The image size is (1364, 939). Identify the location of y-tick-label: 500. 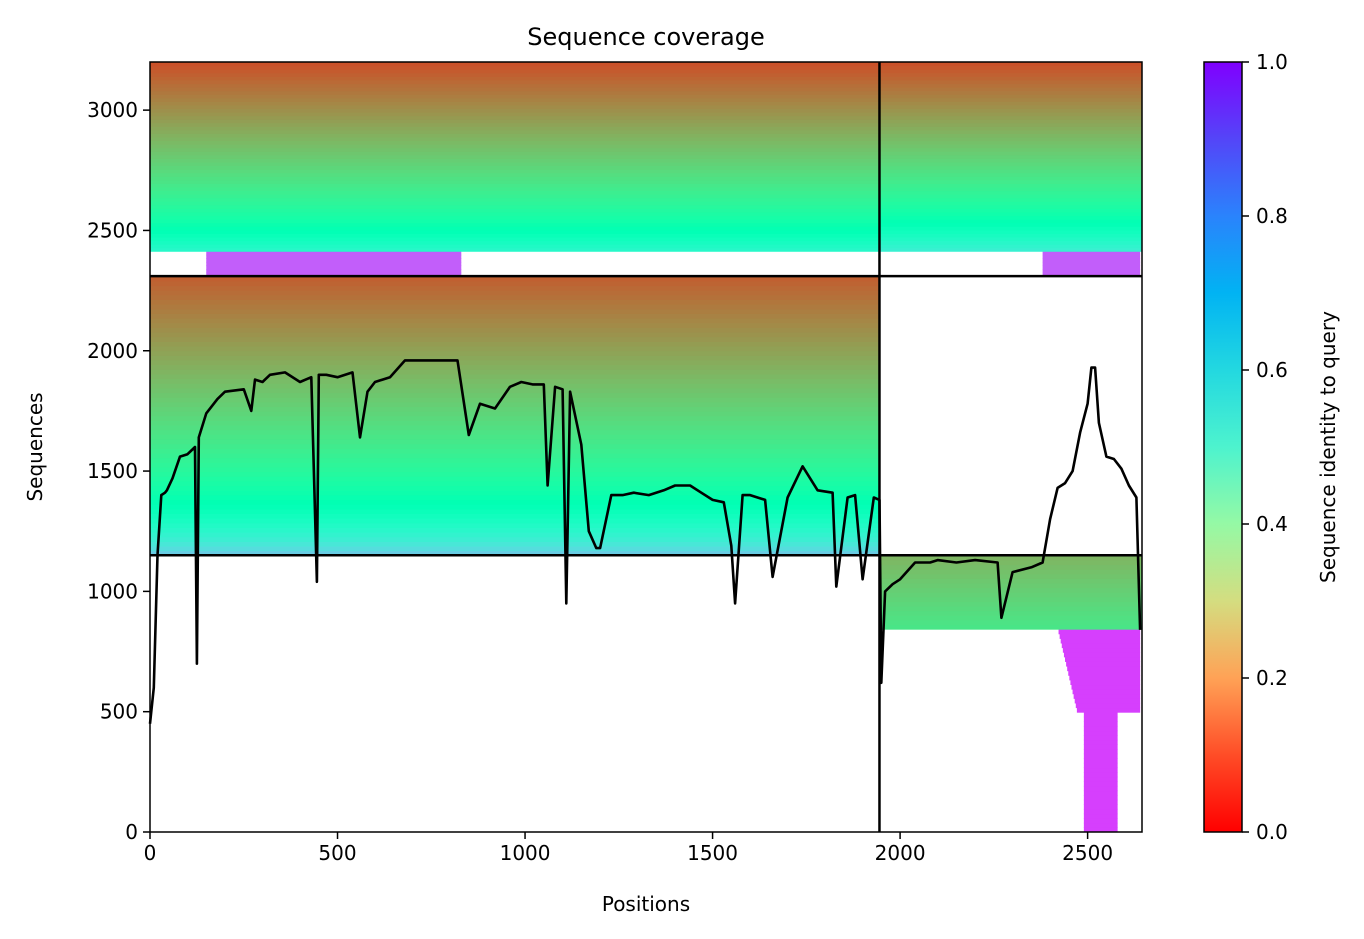
(119, 712).